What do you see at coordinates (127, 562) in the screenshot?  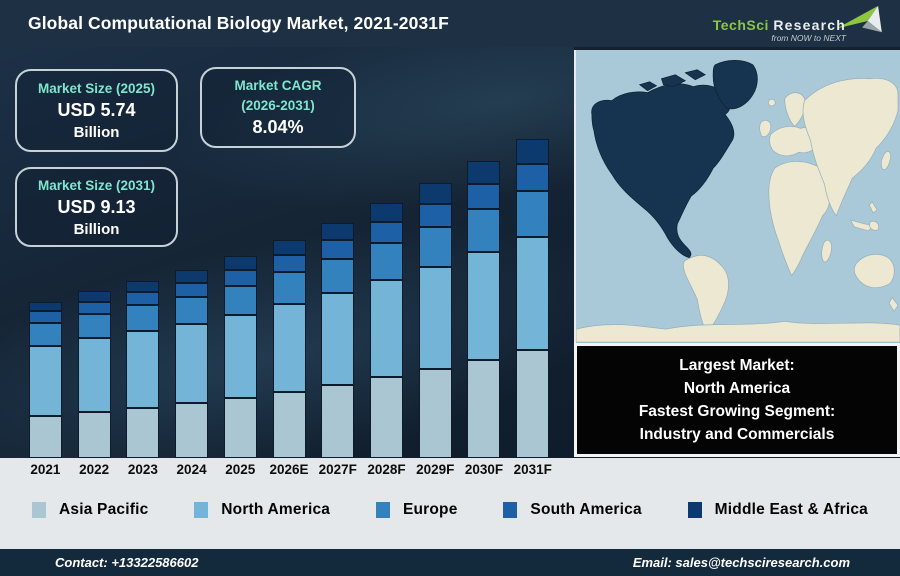 I see `contact-text: Contact: +13322586602` at bounding box center [127, 562].